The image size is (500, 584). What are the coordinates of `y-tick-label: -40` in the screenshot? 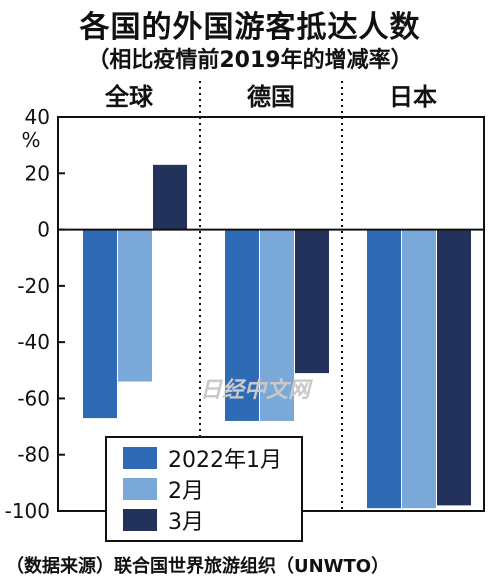 It's located at (33, 342).